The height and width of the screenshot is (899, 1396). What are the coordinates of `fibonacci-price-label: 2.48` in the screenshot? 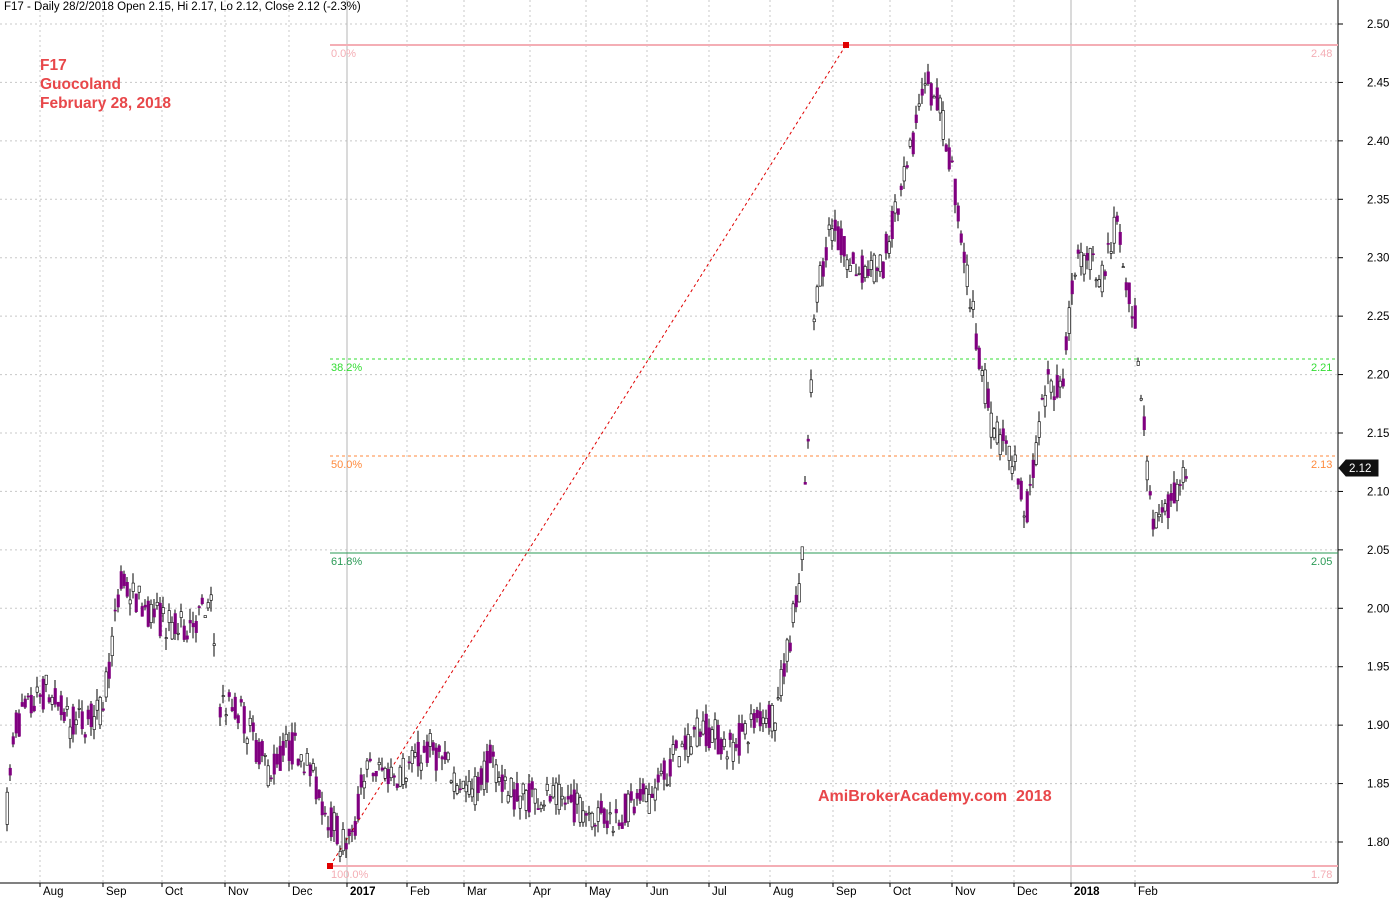 It's located at (1321, 54).